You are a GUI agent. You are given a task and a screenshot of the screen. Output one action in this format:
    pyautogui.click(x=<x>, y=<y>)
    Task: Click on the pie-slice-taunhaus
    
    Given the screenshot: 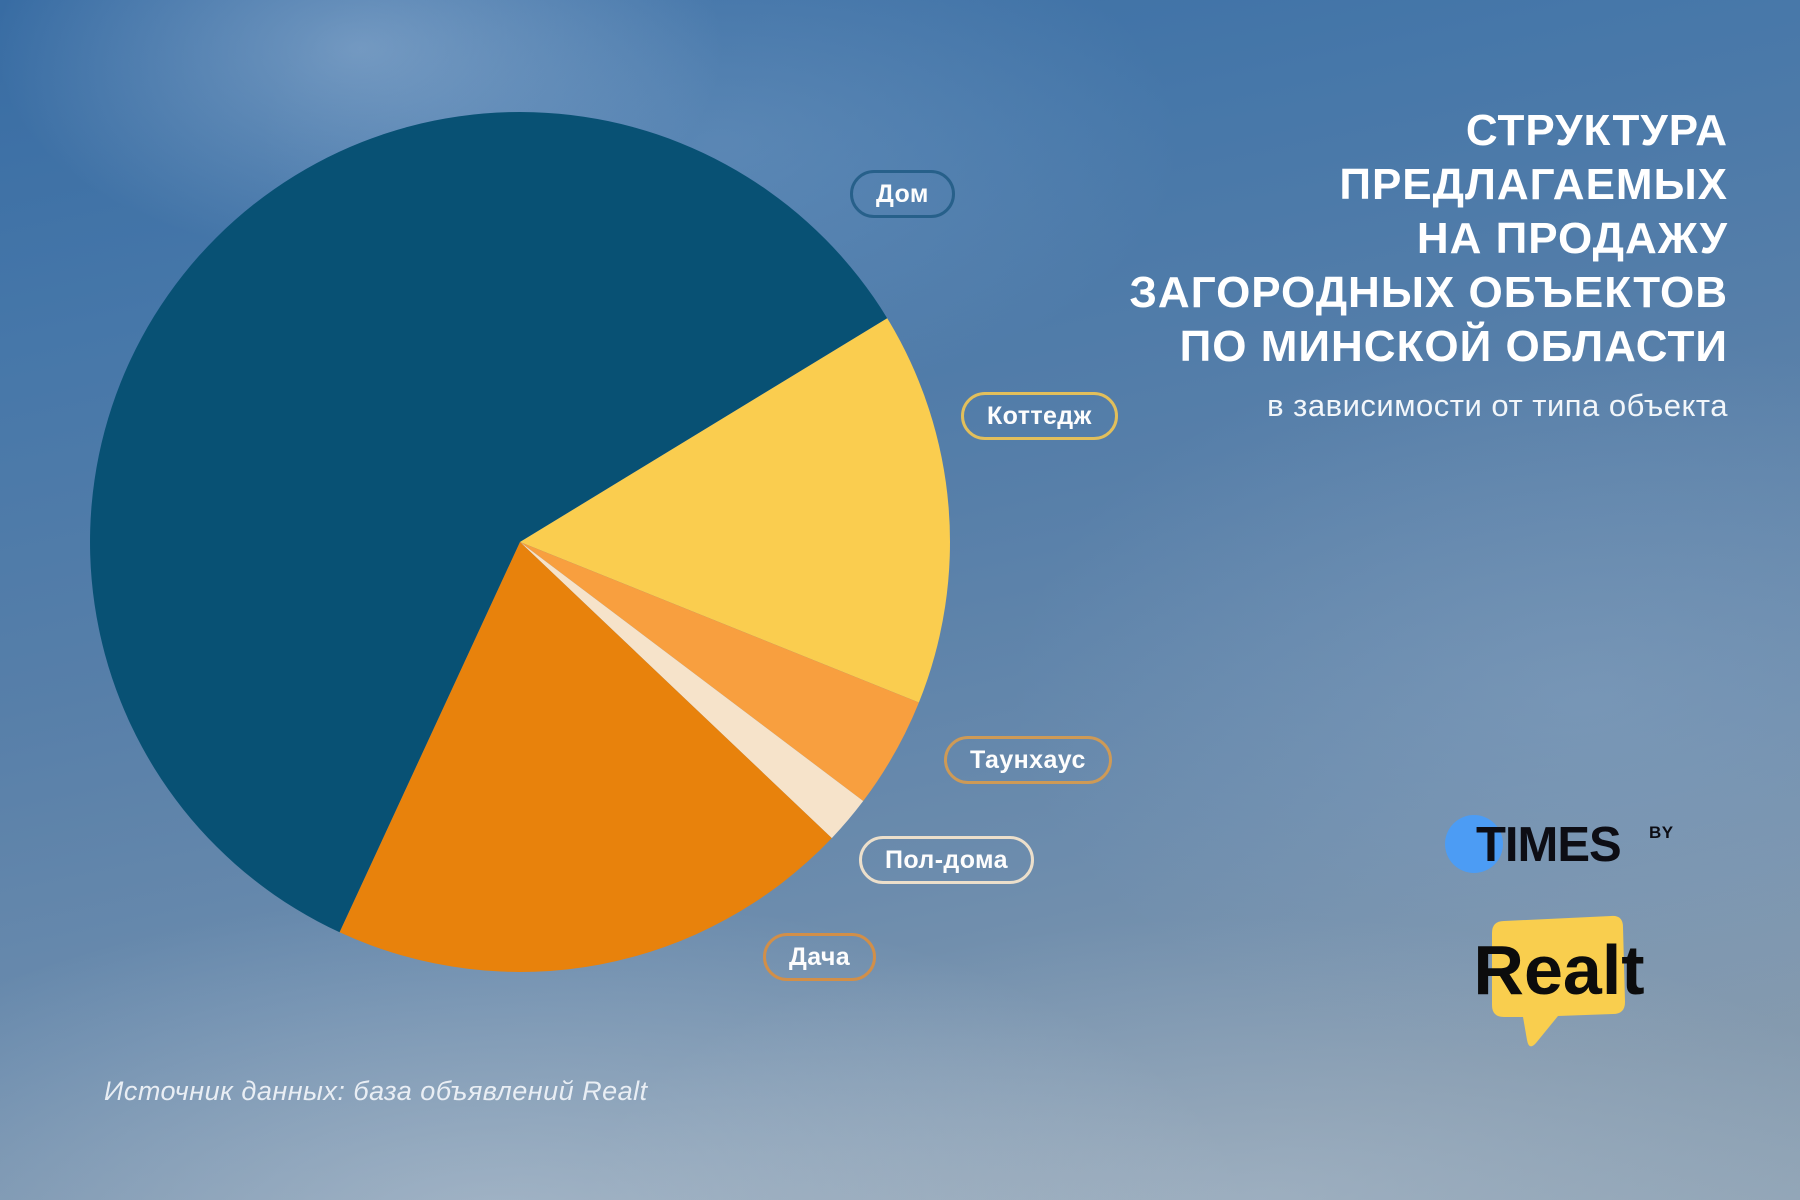 What is the action you would take?
    pyautogui.click(x=719, y=671)
    